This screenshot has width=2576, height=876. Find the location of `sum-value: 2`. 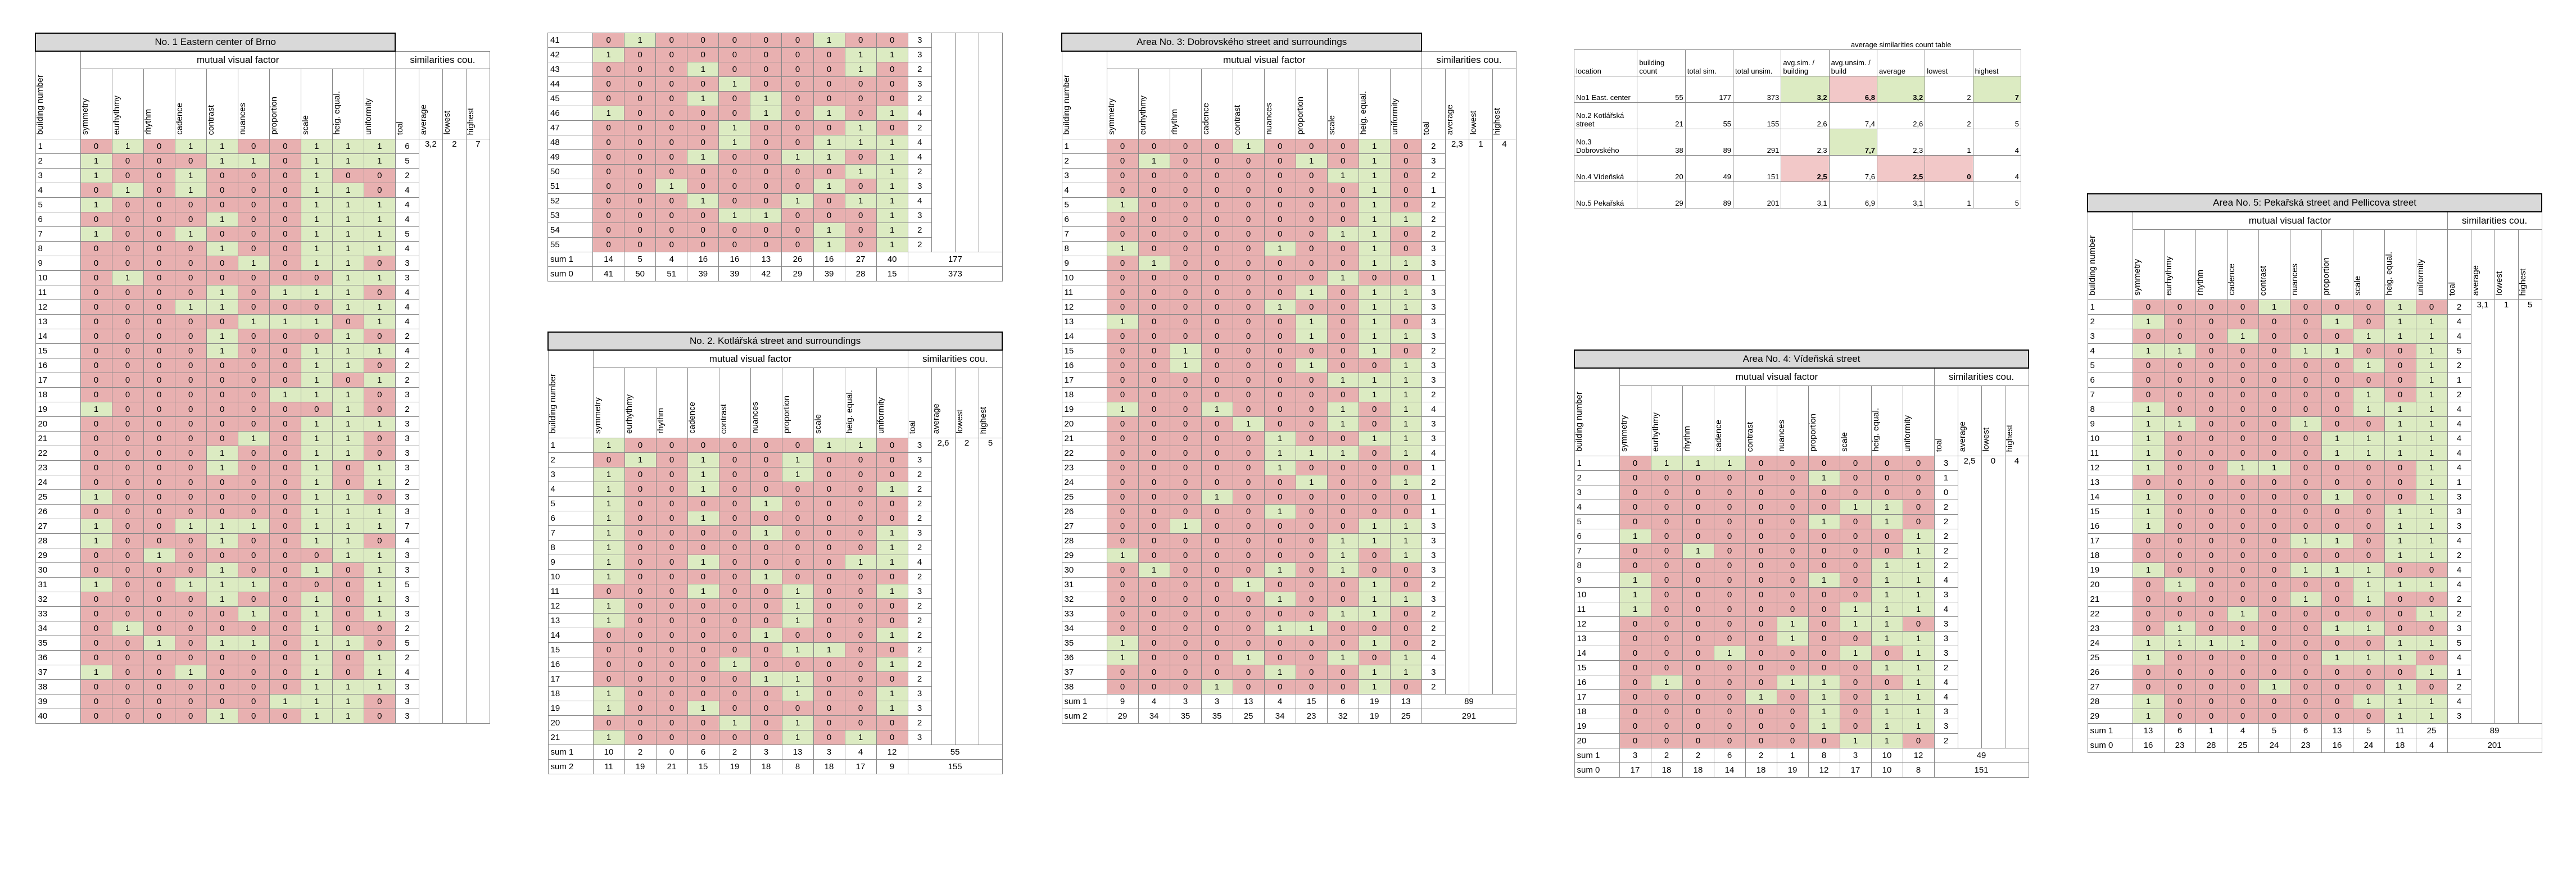

sum-value: 2 is located at coordinates (1698, 755).